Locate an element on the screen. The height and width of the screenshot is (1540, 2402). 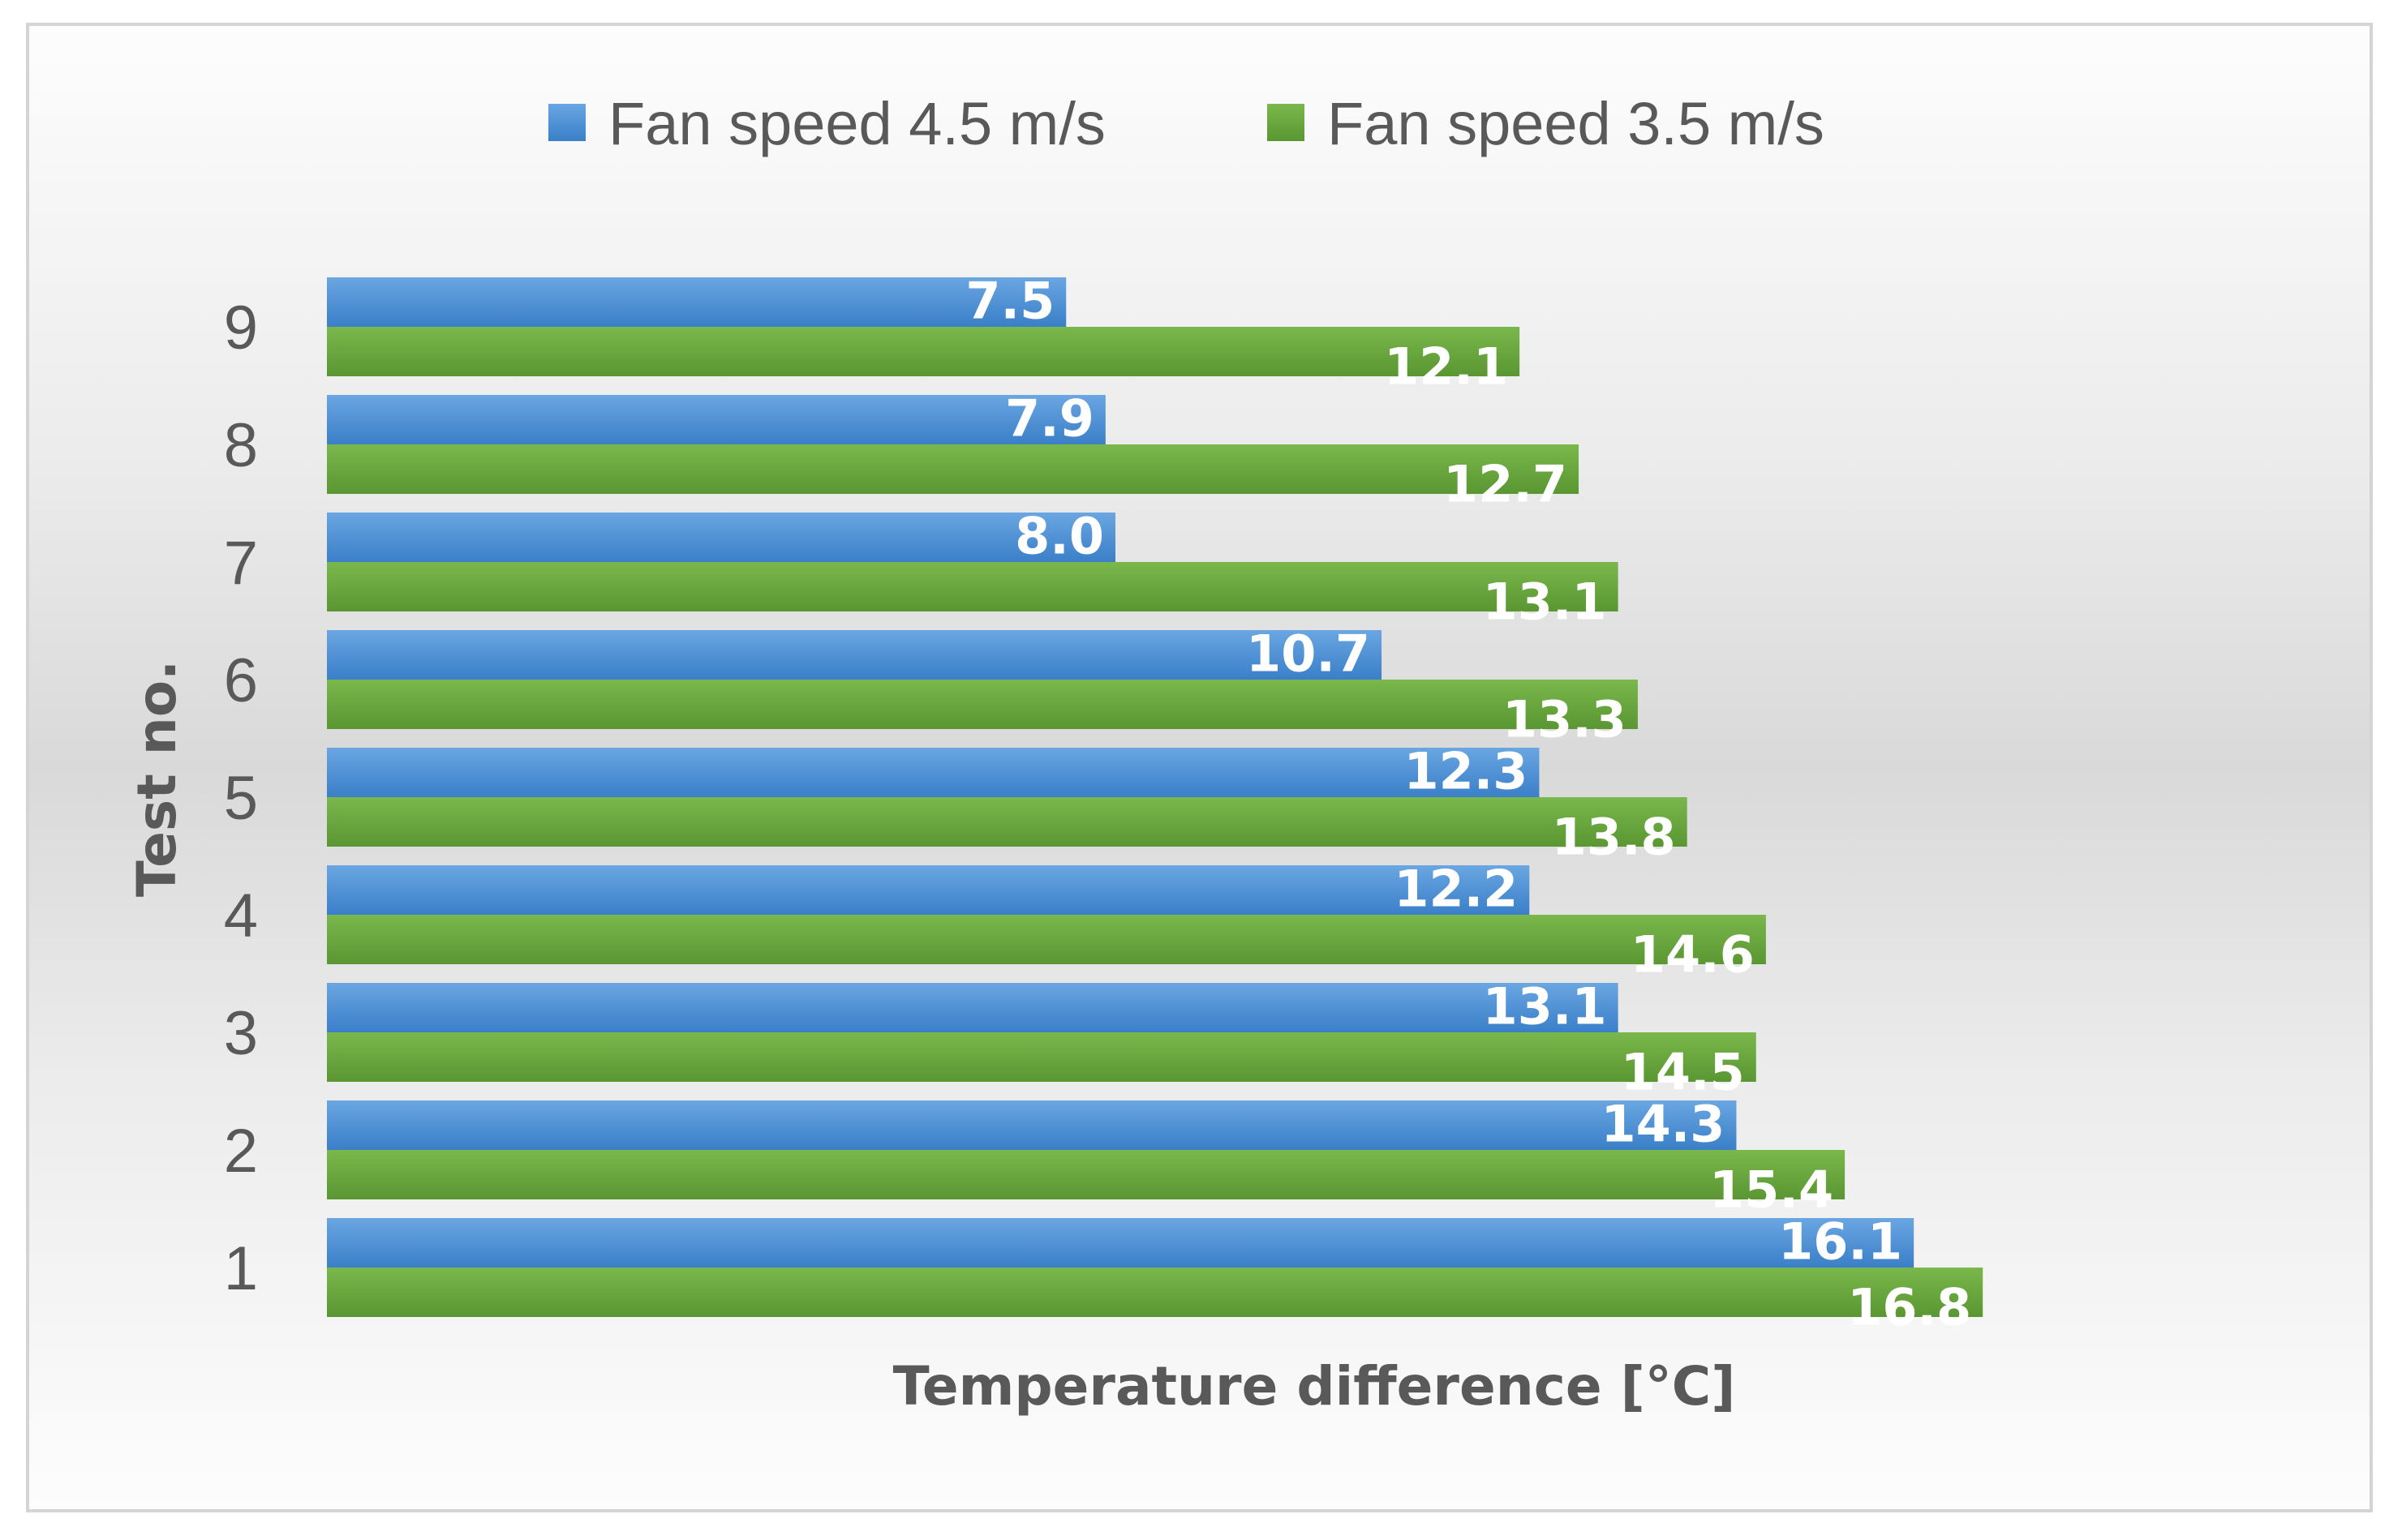
data-label-series-2: 14.5 is located at coordinates (1683, 1072).